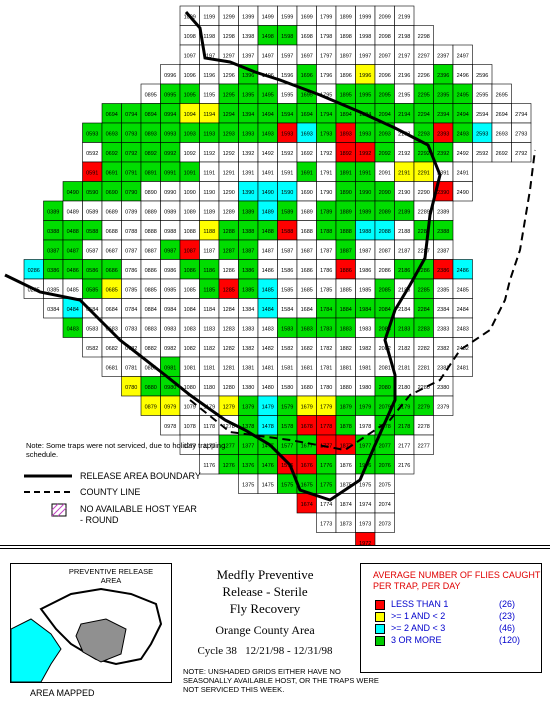  What do you see at coordinates (418, 616) in the screenshot?
I see `key-label: >= 1 AND < 2` at bounding box center [418, 616].